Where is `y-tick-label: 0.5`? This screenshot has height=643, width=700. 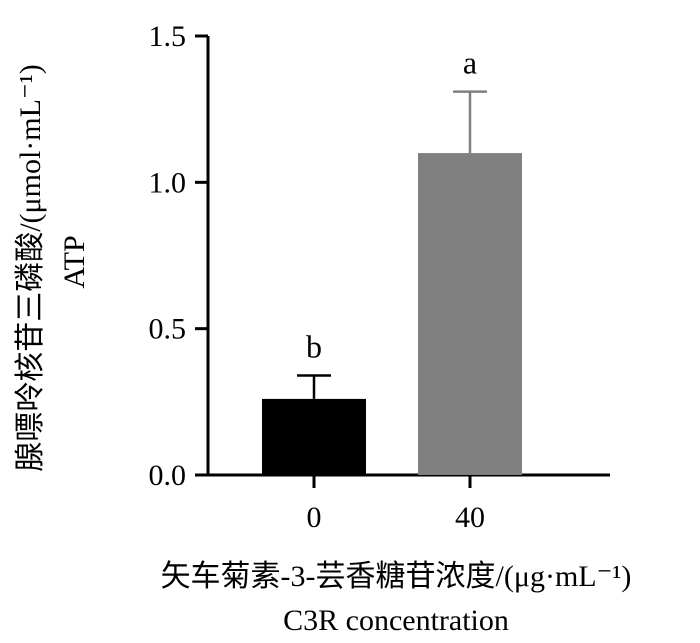 y-tick-label: 0.5 is located at coordinates (168, 329).